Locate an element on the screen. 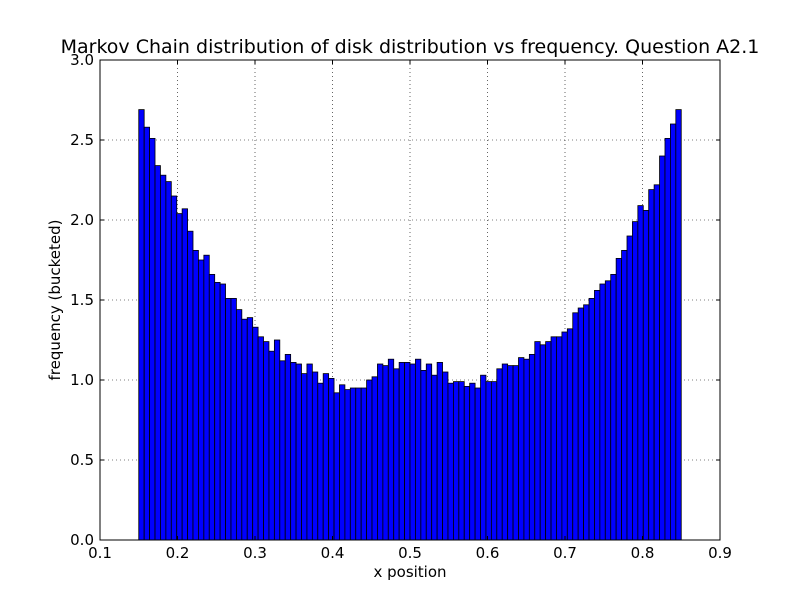 The width and height of the screenshot is (800, 600). y-tick-label: 1.5 is located at coordinates (82, 300).